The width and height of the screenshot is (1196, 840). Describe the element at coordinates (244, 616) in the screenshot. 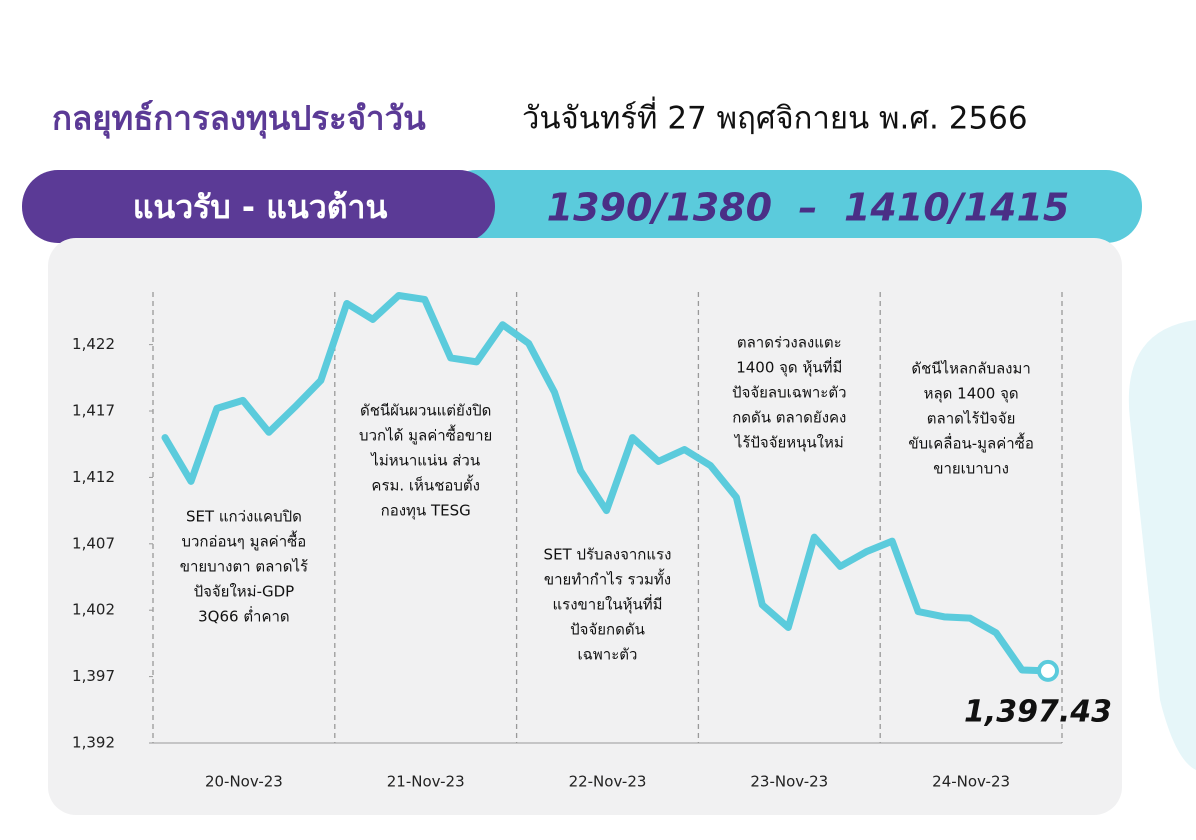

I see `annotation: 3Q66 ต่ำคาด` at that location.